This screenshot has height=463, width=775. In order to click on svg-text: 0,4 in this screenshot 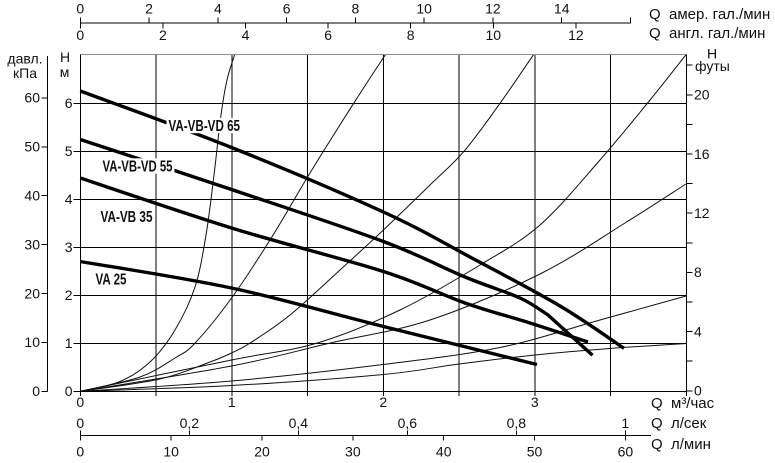, I will do `click(299, 423)`.